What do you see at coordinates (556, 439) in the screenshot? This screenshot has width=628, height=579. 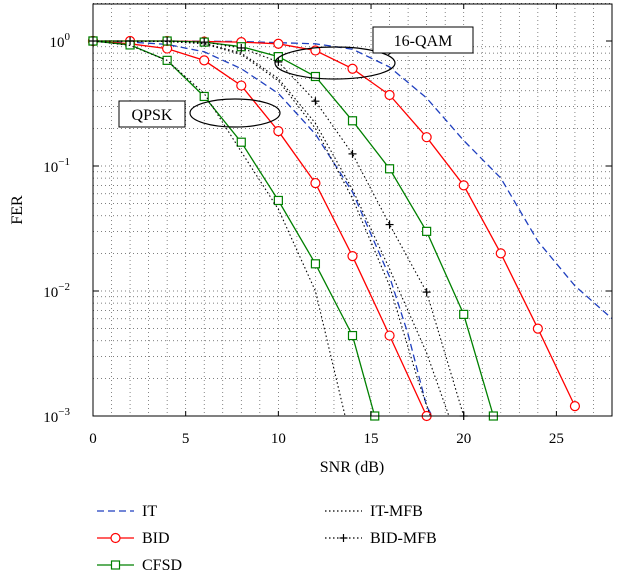 I see `x-tick-label: 25` at bounding box center [556, 439].